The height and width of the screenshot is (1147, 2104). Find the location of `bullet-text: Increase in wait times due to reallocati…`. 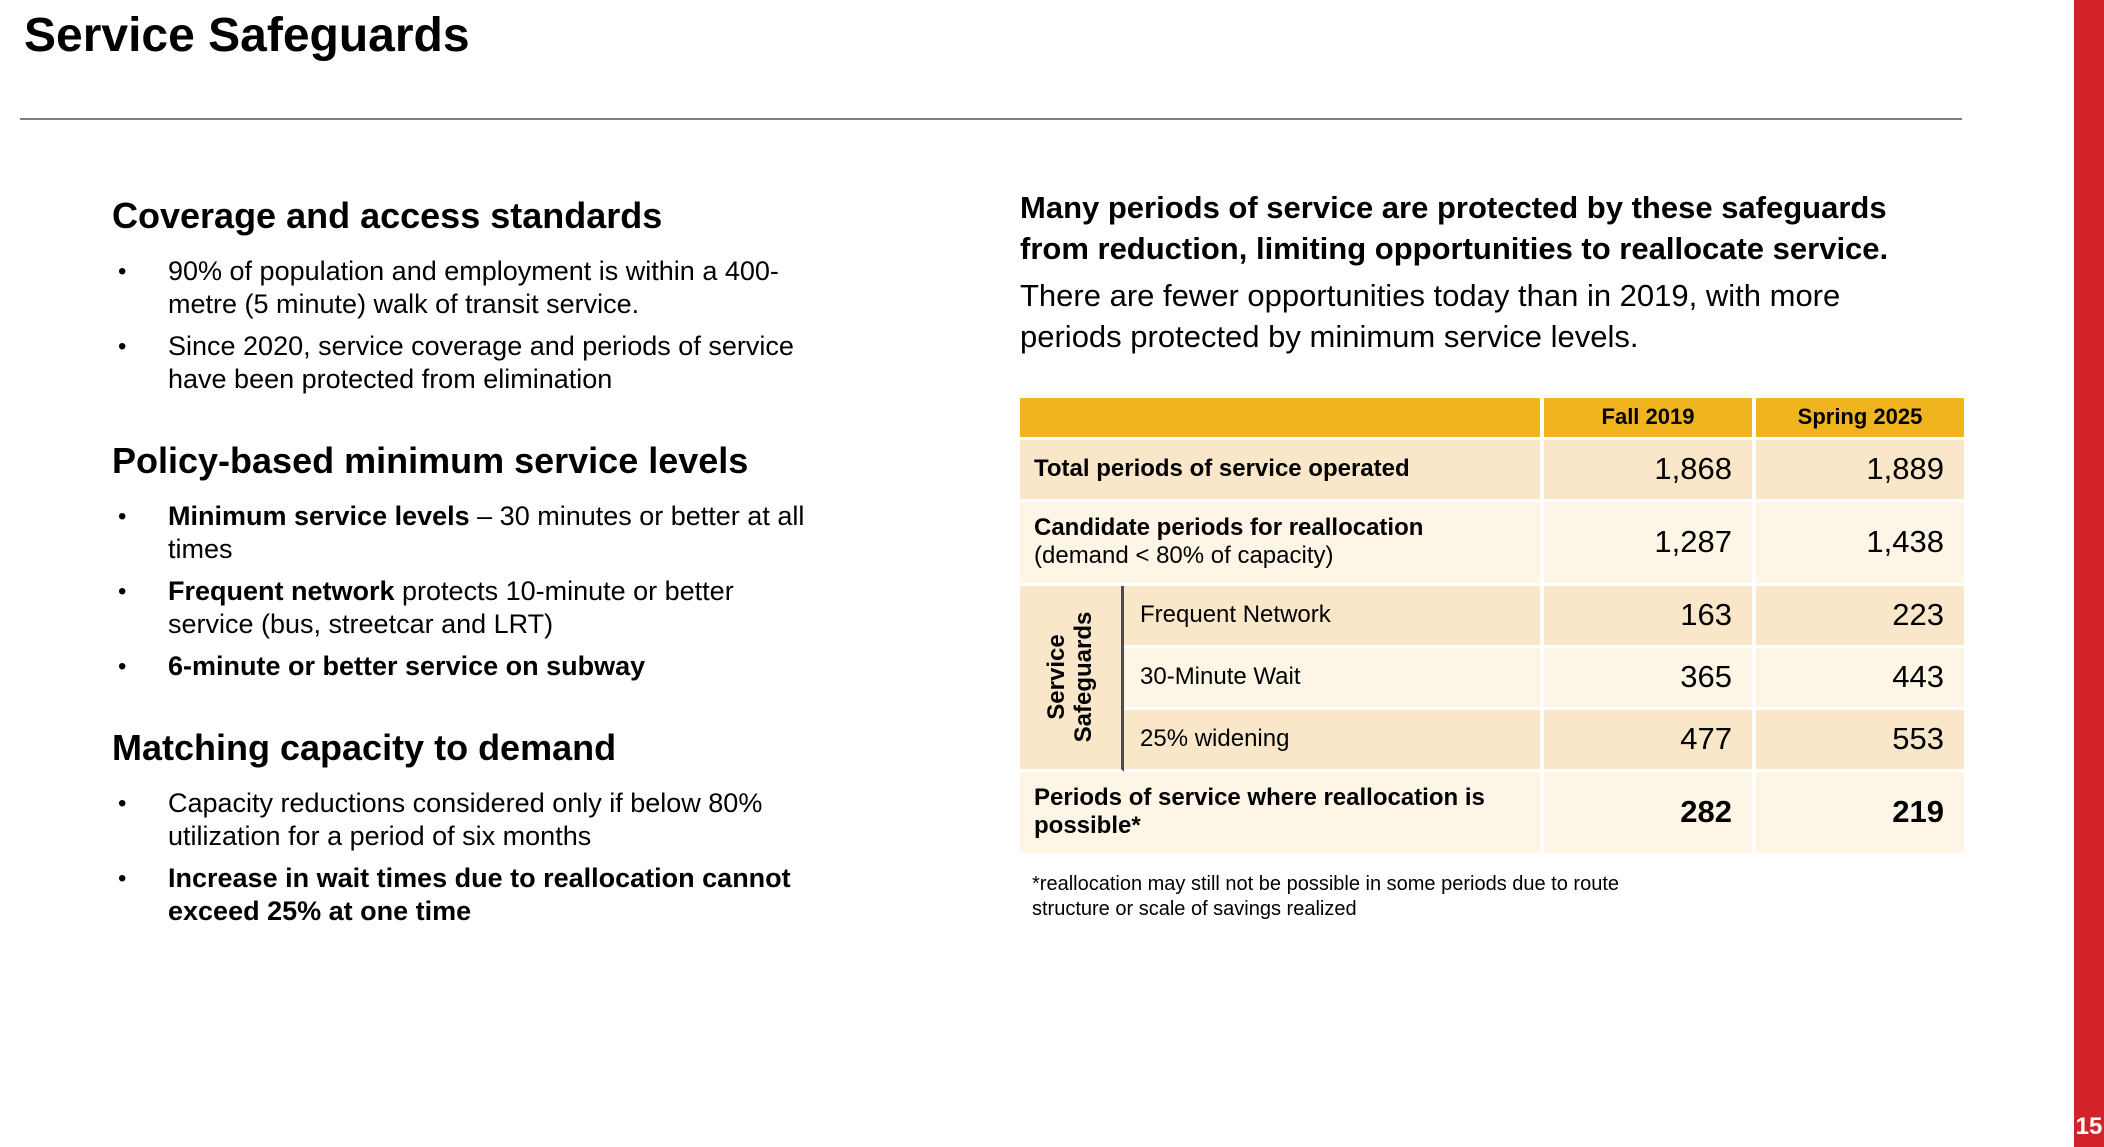

bullet-text: Increase in wait times due to reallocati… is located at coordinates (479, 894).